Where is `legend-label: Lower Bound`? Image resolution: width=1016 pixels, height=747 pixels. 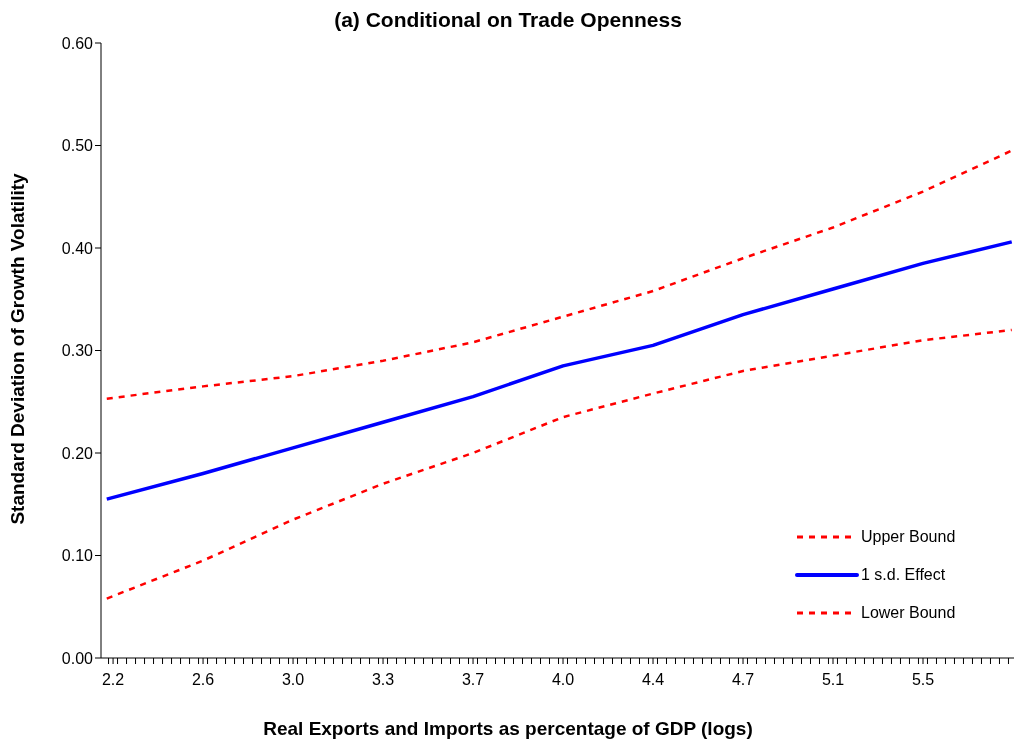 legend-label: Lower Bound is located at coordinates (908, 613).